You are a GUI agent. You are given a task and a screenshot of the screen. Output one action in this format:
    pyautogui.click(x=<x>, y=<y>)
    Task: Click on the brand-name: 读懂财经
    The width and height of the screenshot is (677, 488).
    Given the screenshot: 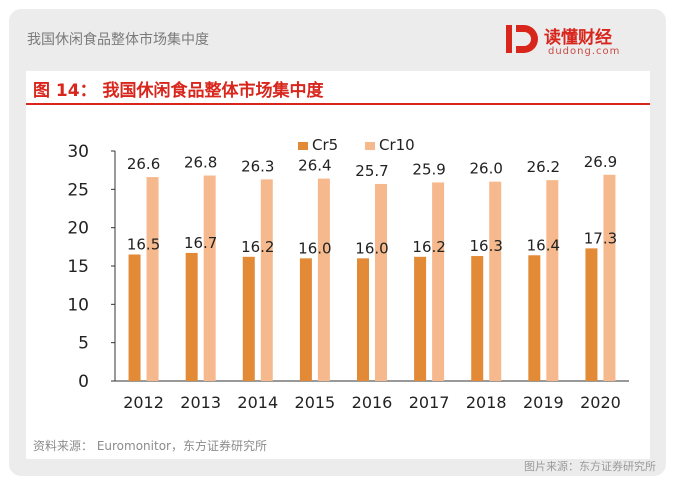 What is the action you would take?
    pyautogui.click(x=578, y=38)
    